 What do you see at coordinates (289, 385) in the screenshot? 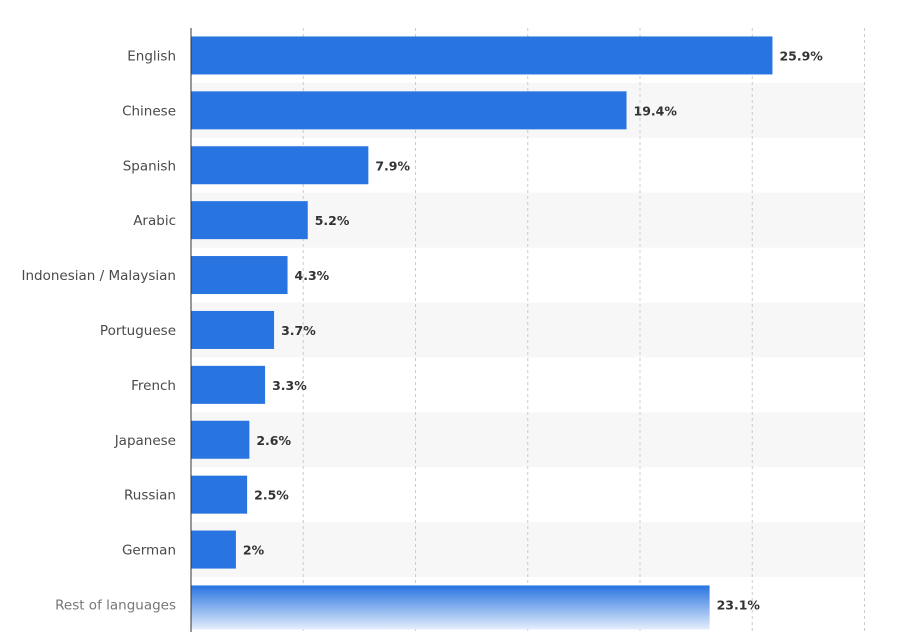
I see `value-label: 3.3%` at bounding box center [289, 385].